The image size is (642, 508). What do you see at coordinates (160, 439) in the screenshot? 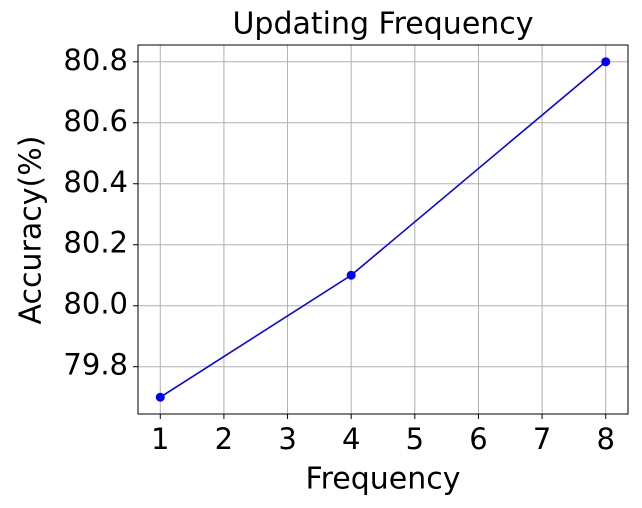
I see `x-tick-label: 1` at bounding box center [160, 439].